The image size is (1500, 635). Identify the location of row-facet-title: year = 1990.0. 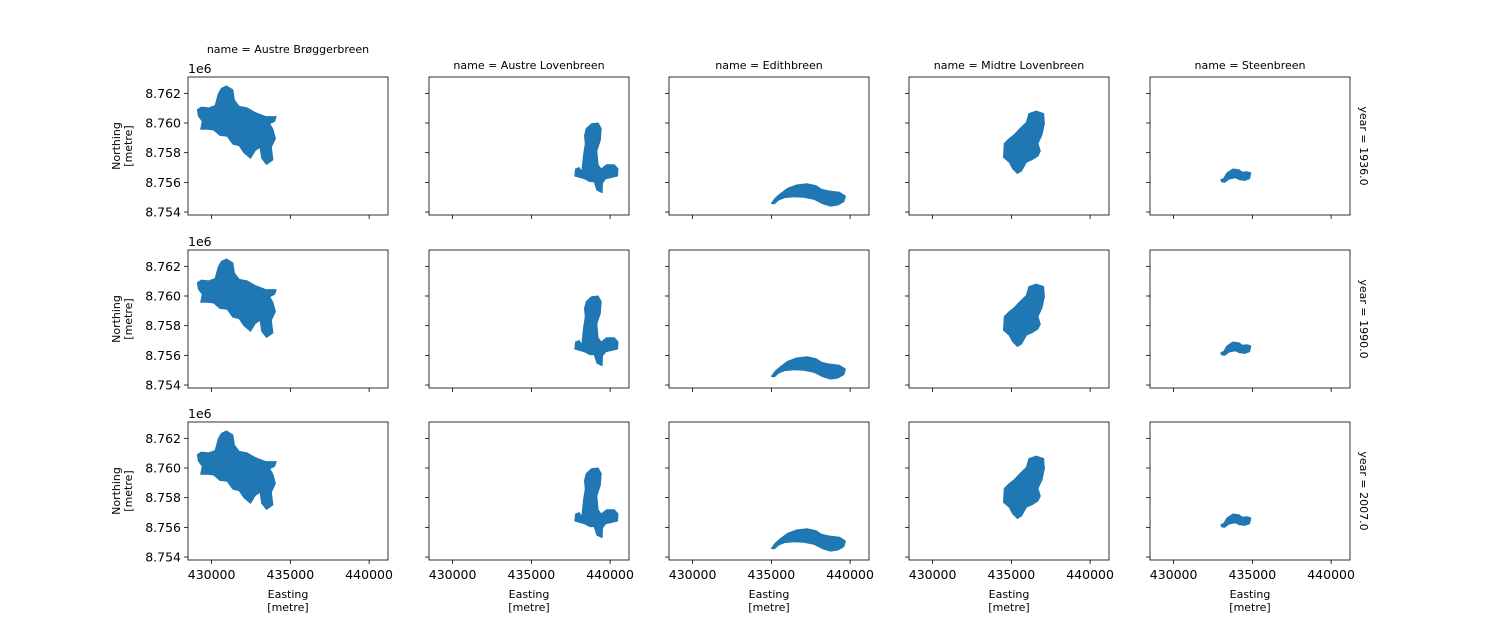
(1363, 318).